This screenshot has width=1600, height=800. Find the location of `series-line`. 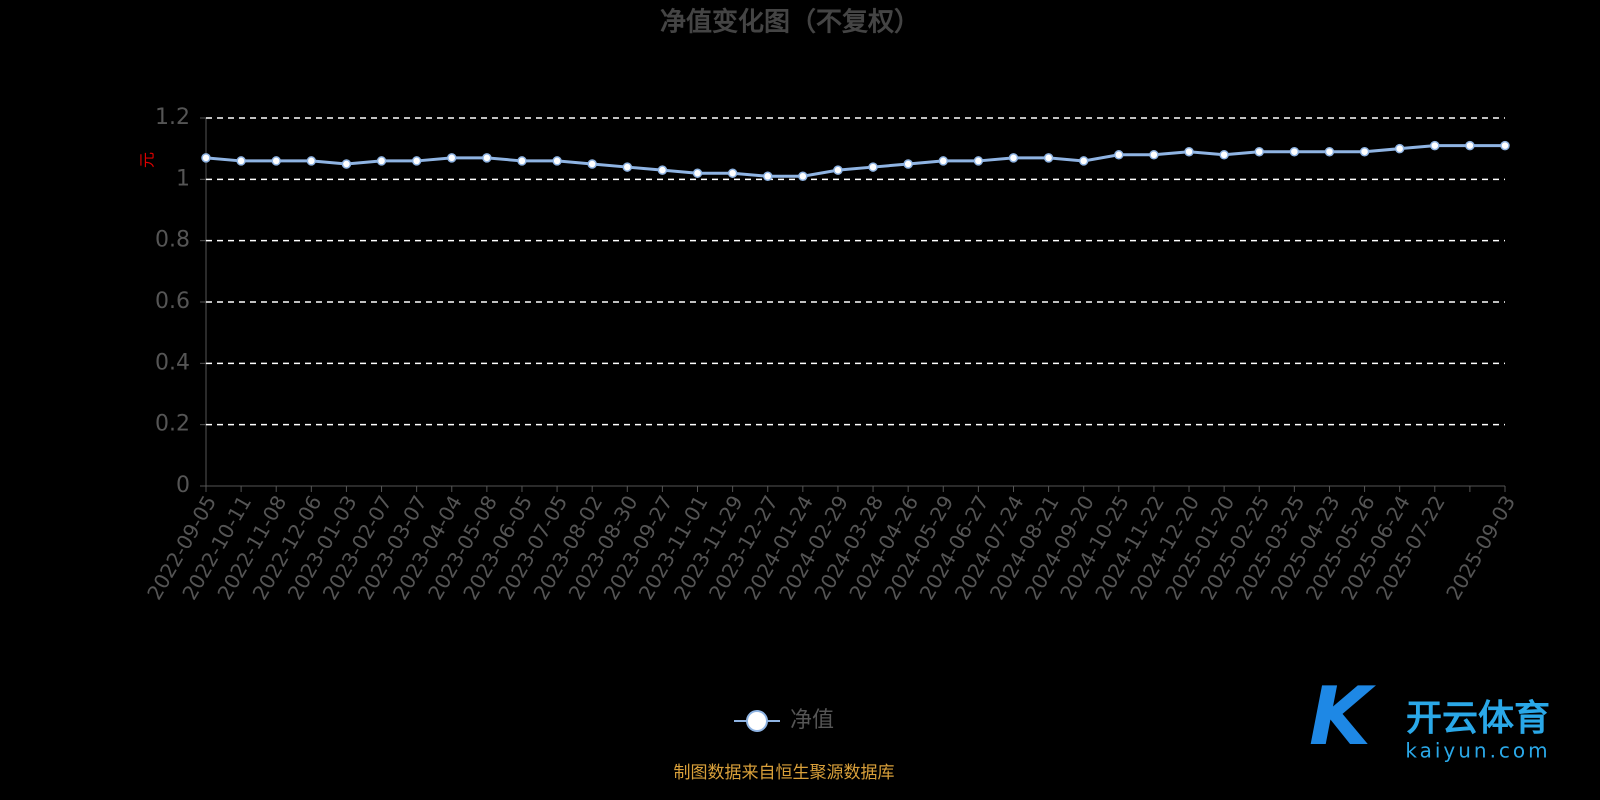

series-line is located at coordinates (855, 161).